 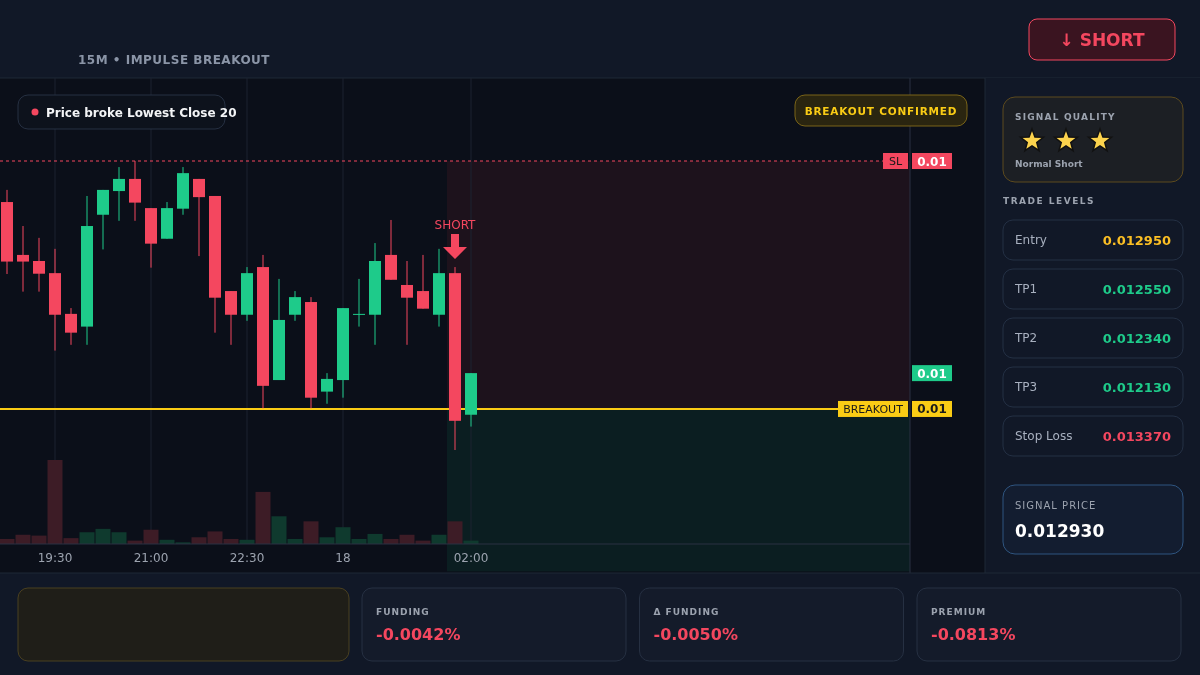 I want to click on text: BREAKOUT CONFIRMED, so click(x=881, y=111).